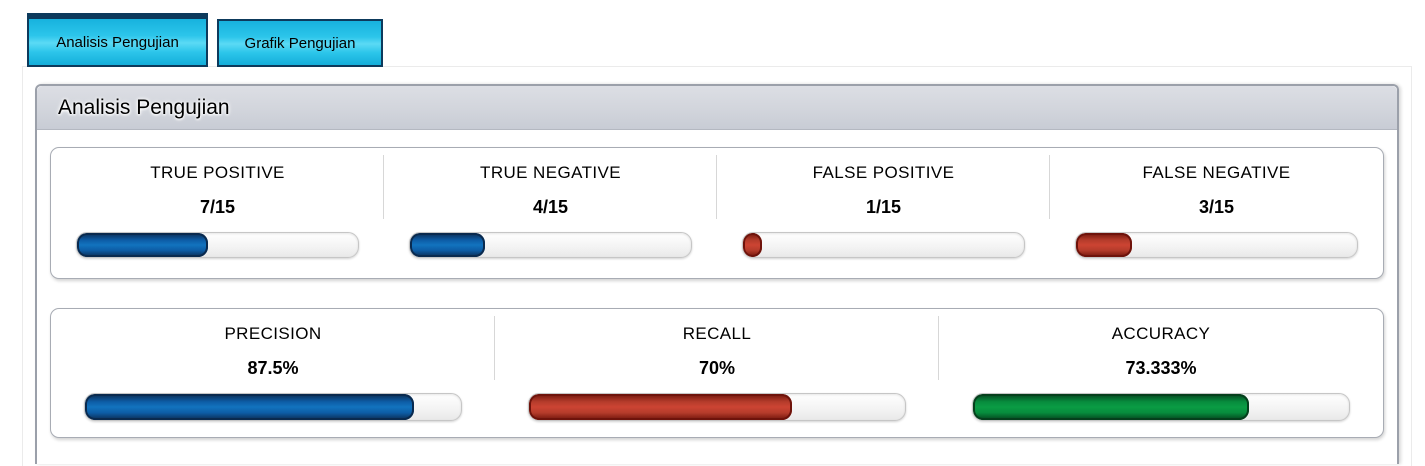 The image size is (1425, 466). I want to click on accuracy-progress-bar, so click(1161, 407).